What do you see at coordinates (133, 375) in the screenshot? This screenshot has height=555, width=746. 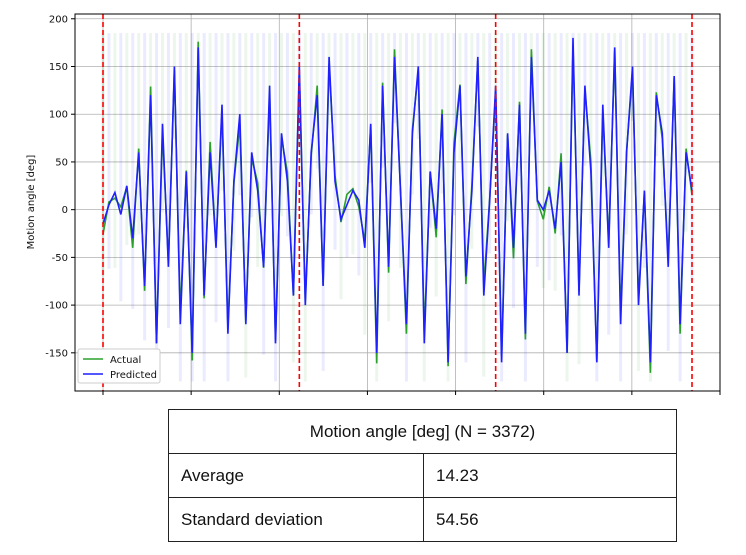 I see `legend-label-predicted: Predicted` at bounding box center [133, 375].